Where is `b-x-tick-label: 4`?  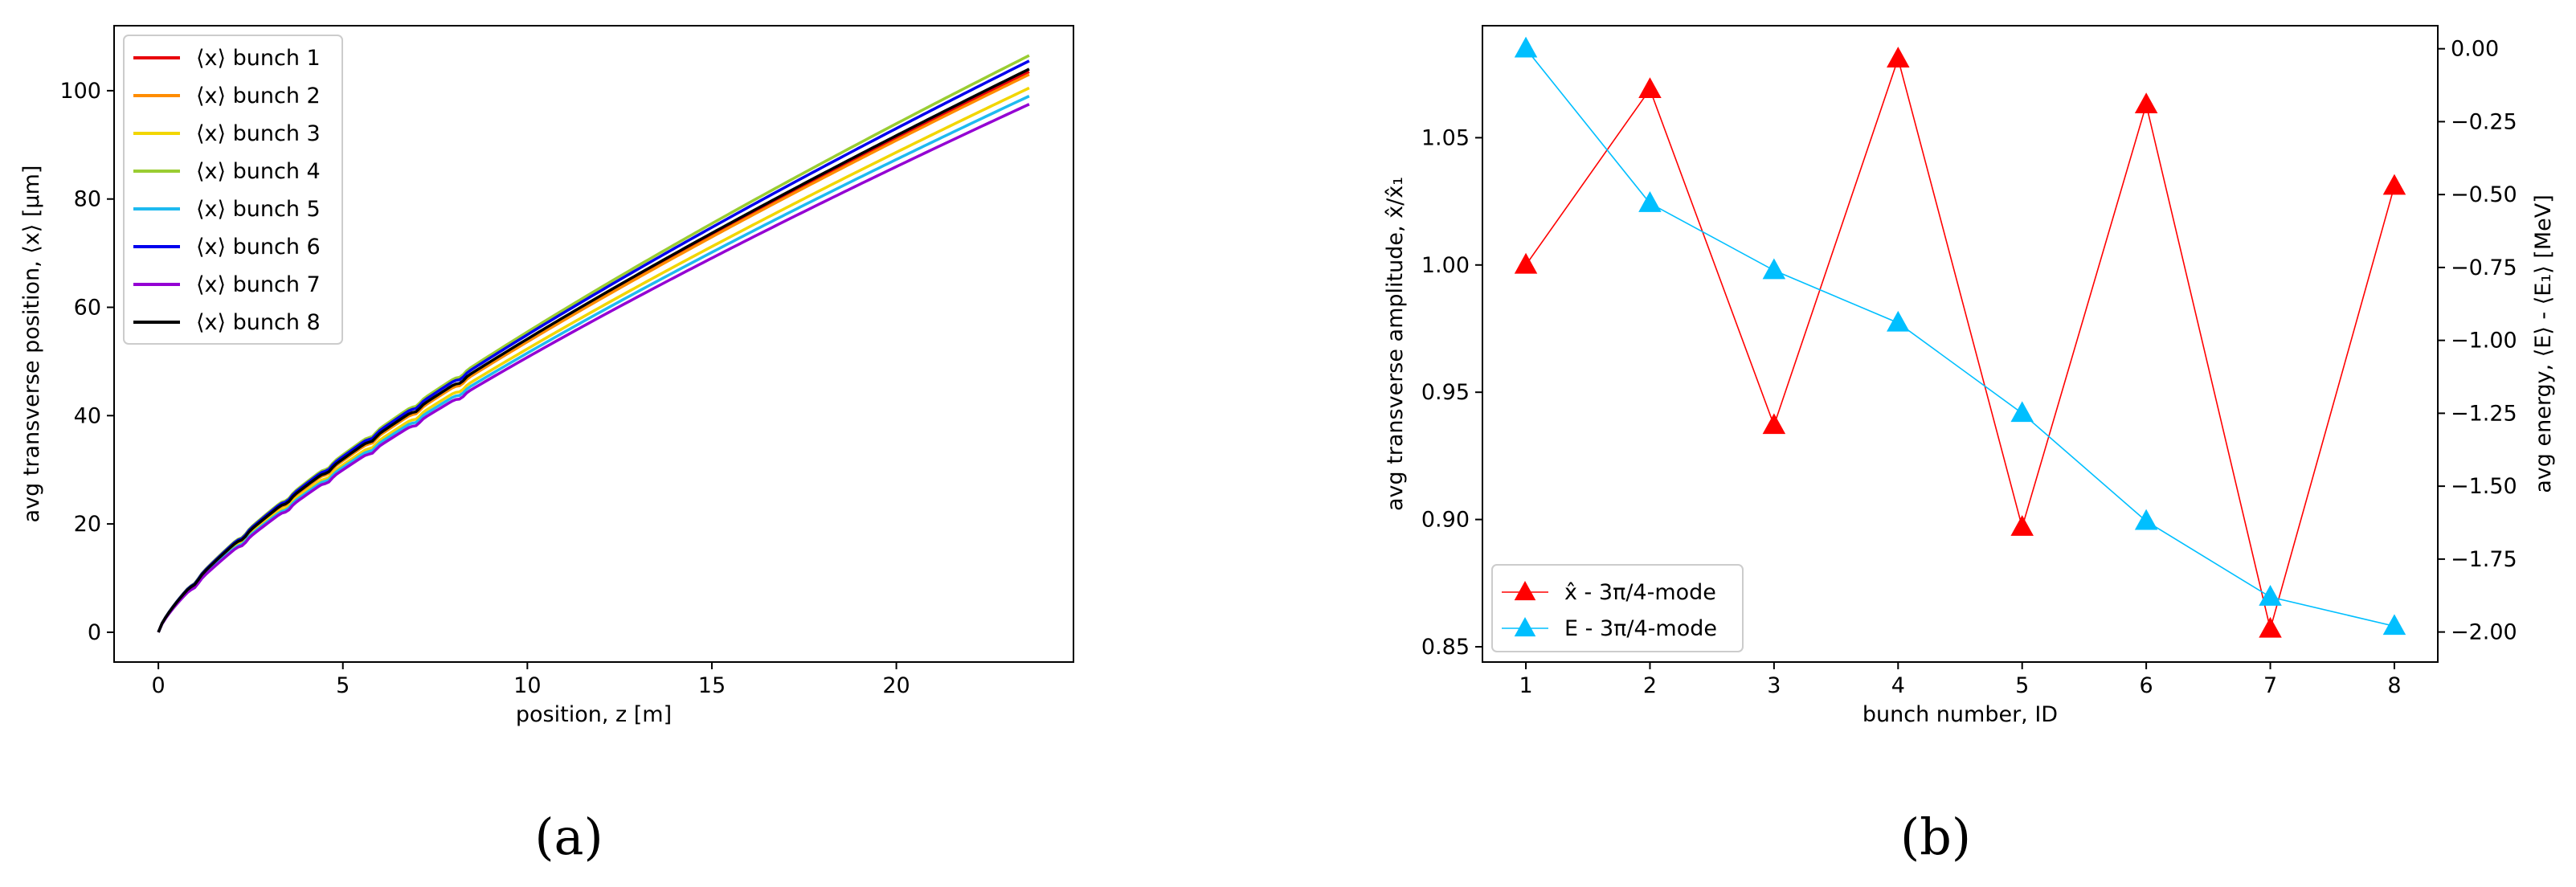
b-x-tick-label: 4 is located at coordinates (1898, 685).